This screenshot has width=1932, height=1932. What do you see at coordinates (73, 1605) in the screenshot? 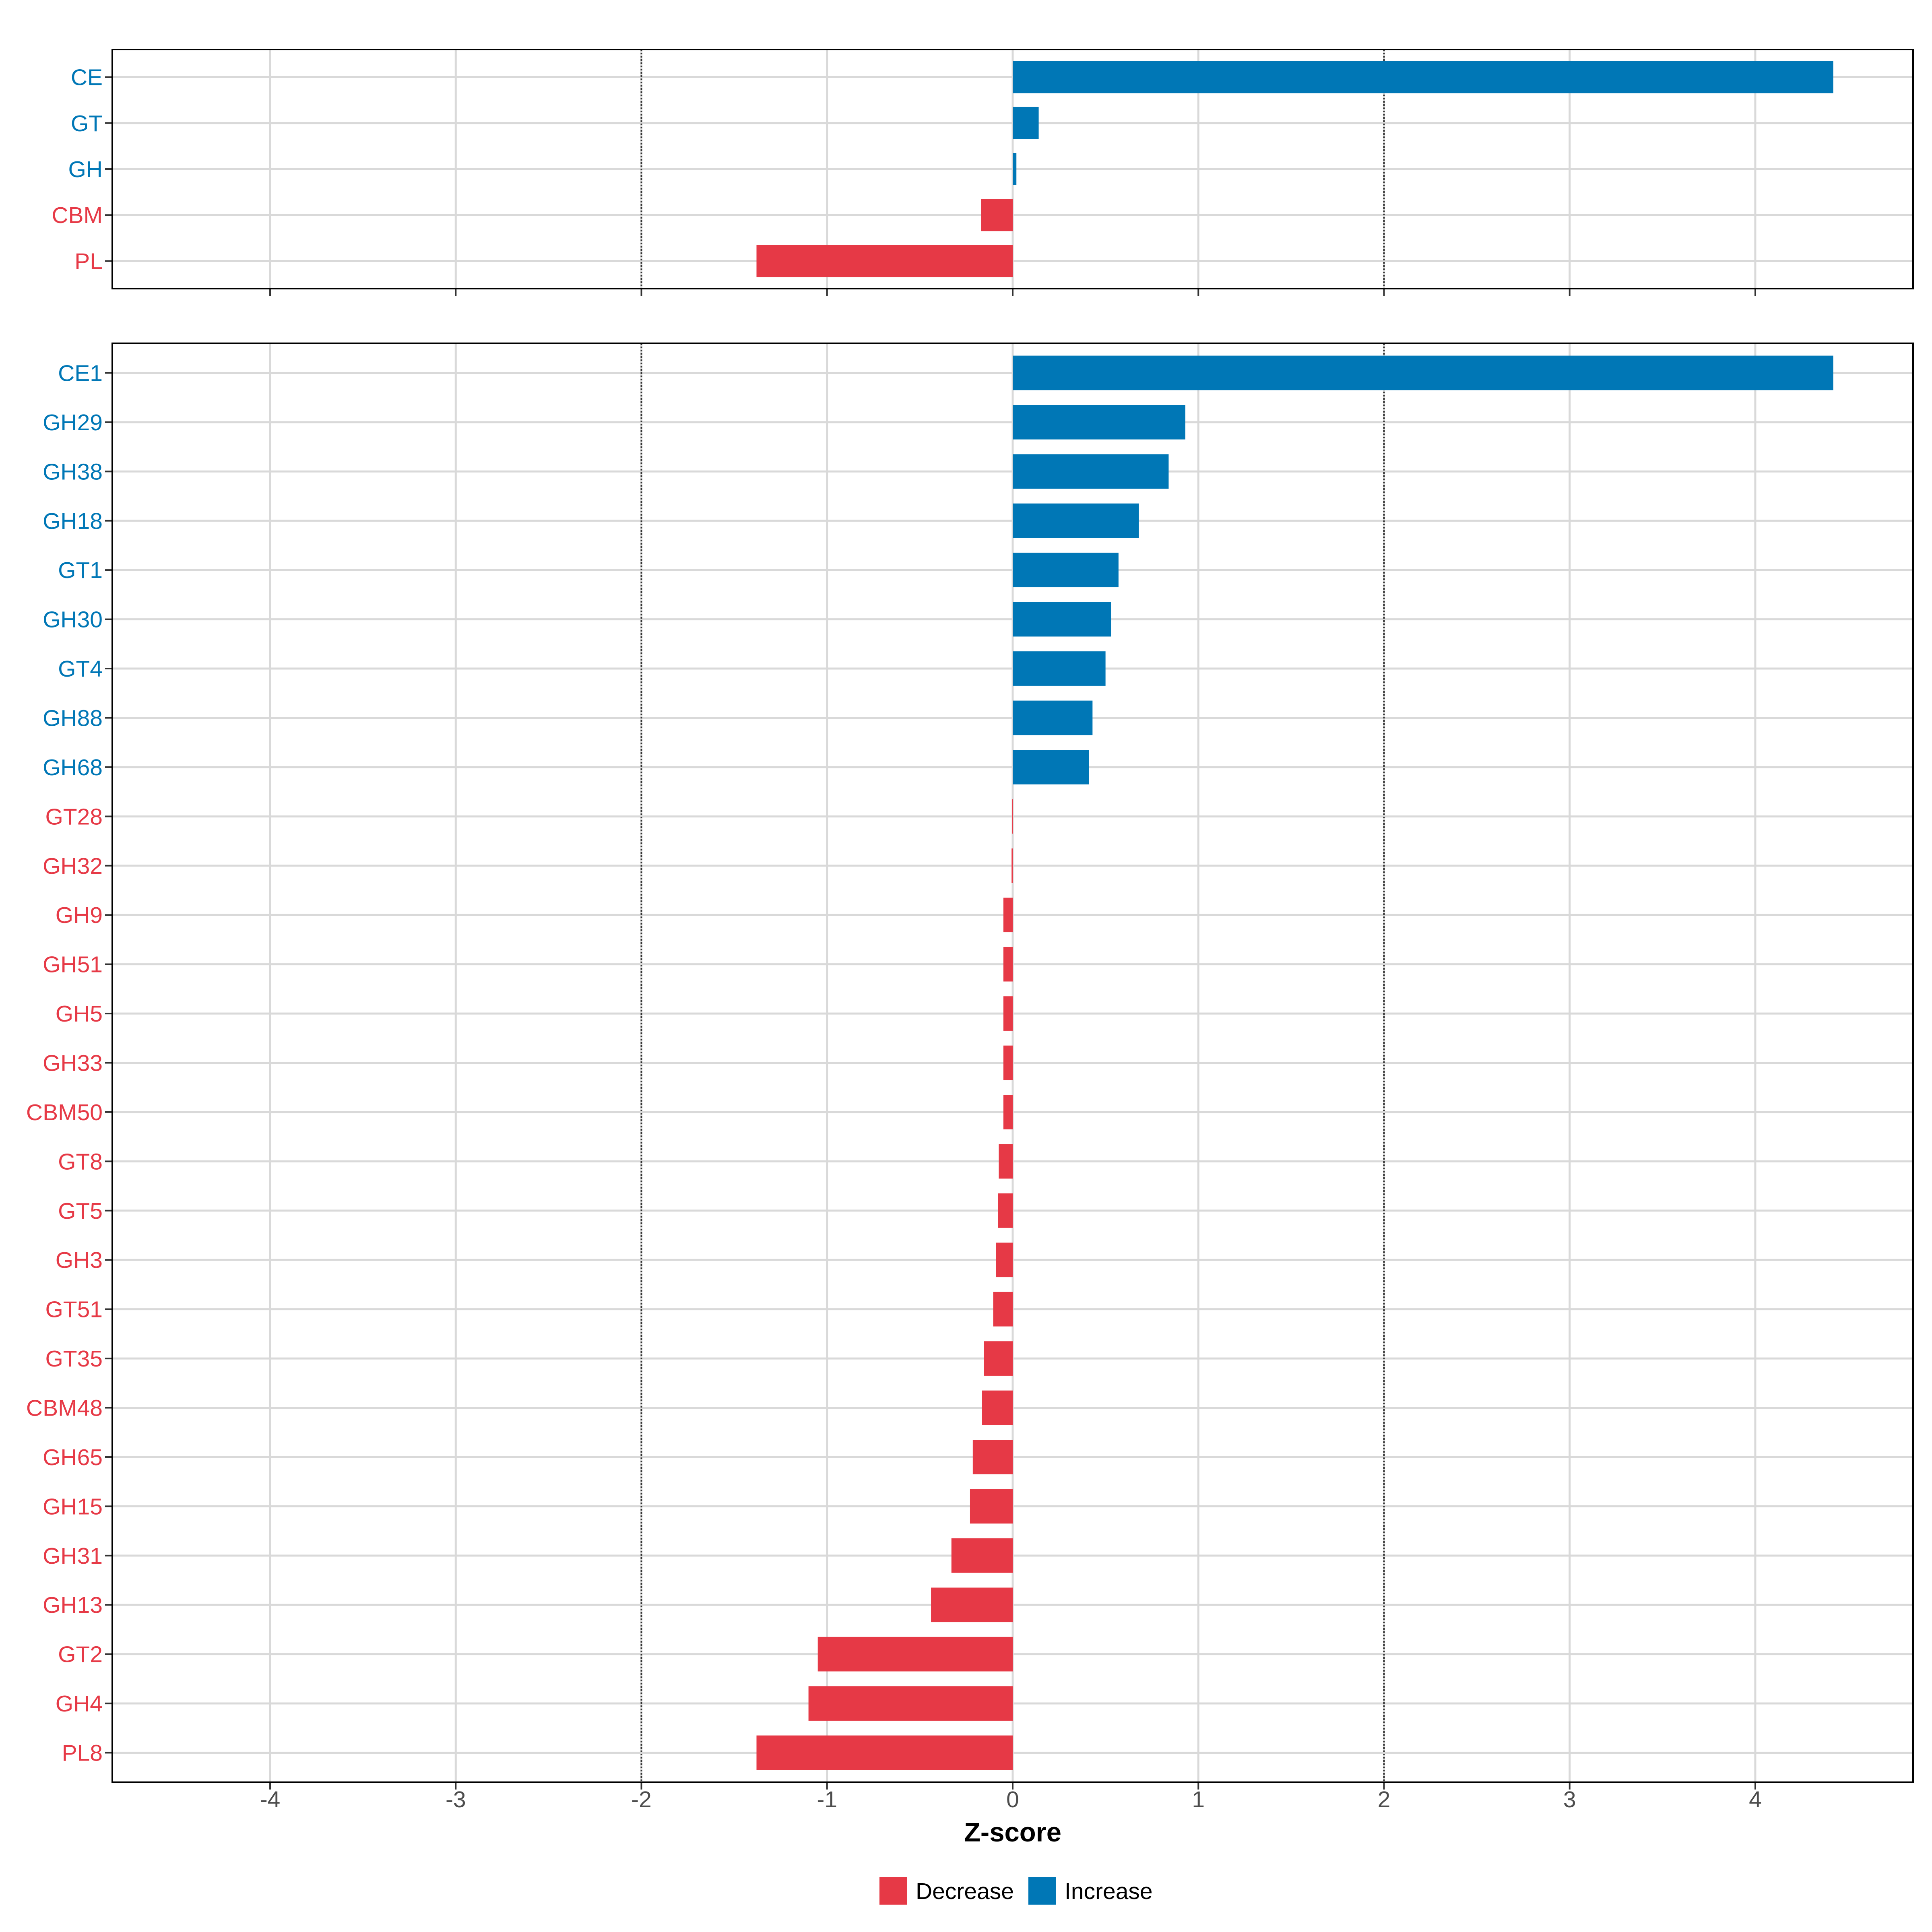
I see `y-tick-label: GH13` at bounding box center [73, 1605].